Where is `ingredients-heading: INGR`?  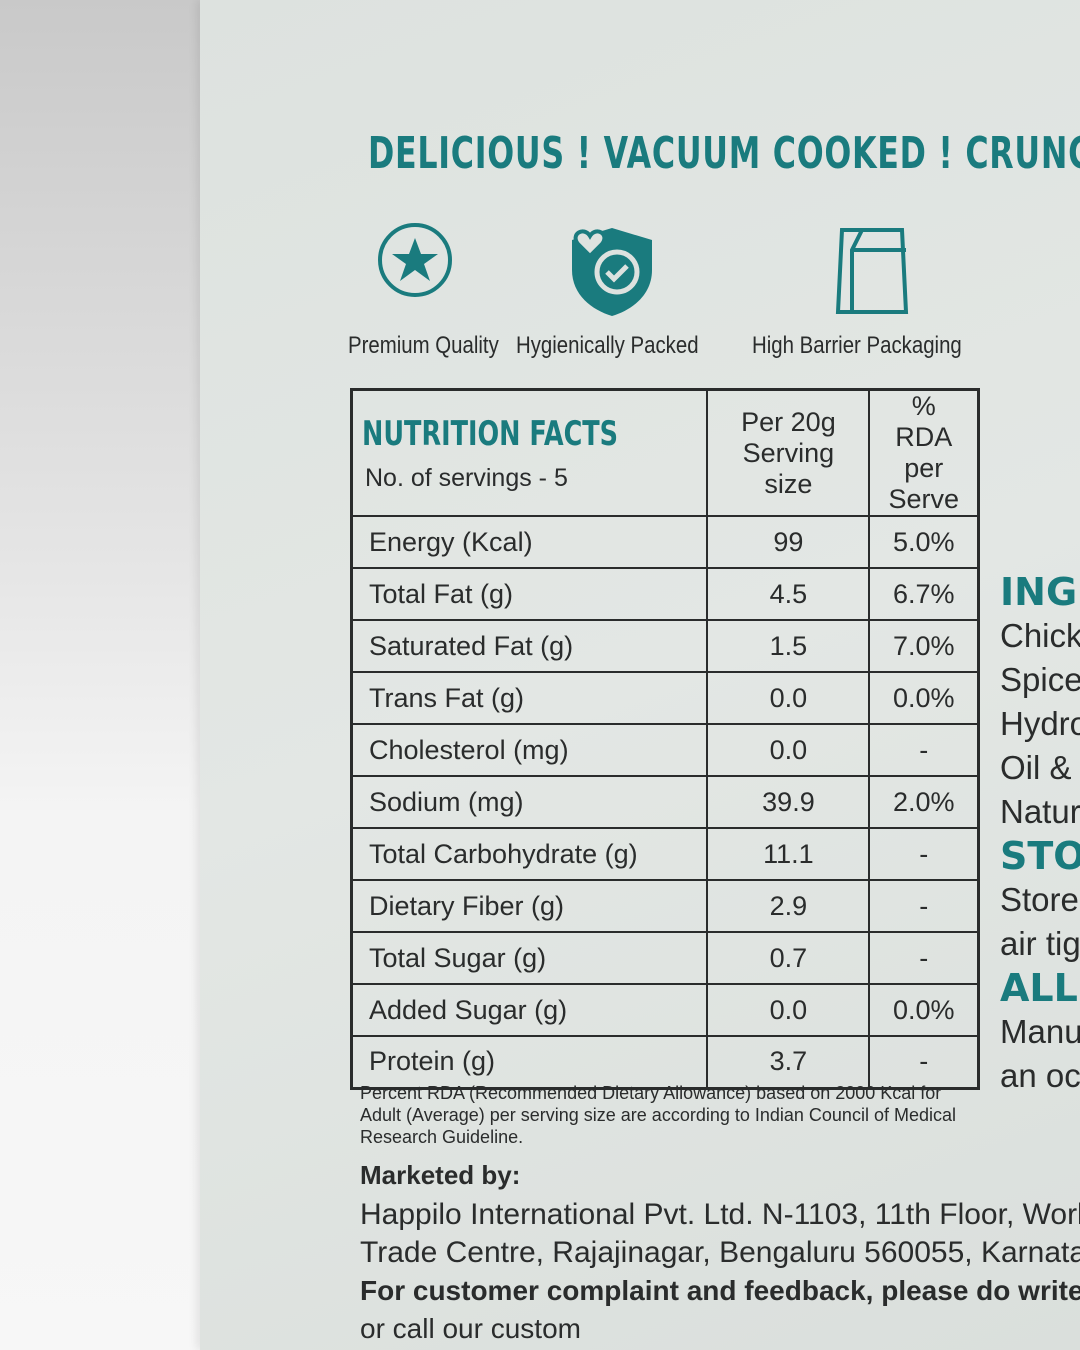 ingredients-heading: INGR is located at coordinates (1040, 592).